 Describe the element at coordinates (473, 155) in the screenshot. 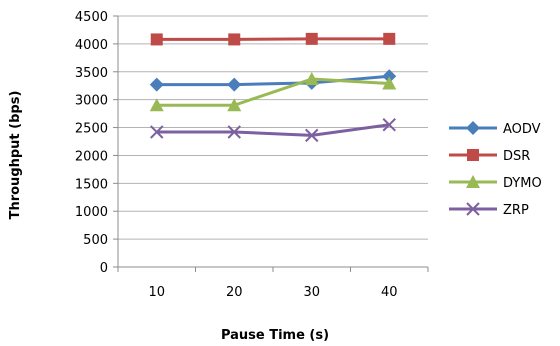

I see `legend-marker-dsr` at that location.